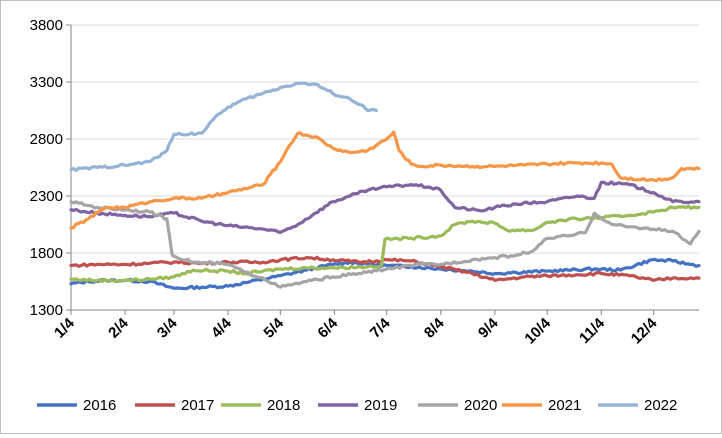 This screenshot has width=722, height=438. I want to click on y-tick-label: 3300, so click(46, 82).